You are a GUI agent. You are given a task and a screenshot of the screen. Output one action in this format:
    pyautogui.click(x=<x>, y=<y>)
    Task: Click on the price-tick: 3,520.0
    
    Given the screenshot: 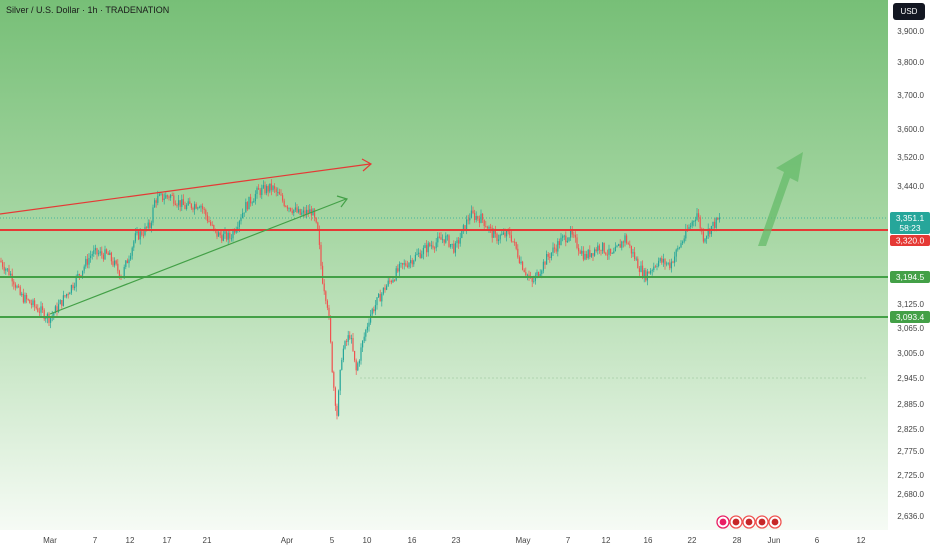 What is the action you would take?
    pyautogui.click(x=910, y=157)
    